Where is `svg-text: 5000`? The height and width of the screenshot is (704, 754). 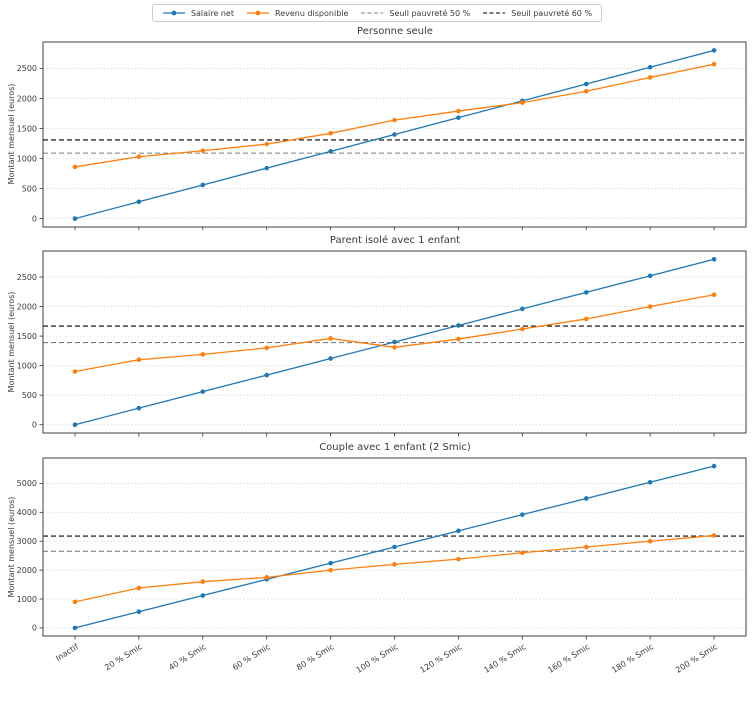 svg-text: 5000 is located at coordinates (27, 483).